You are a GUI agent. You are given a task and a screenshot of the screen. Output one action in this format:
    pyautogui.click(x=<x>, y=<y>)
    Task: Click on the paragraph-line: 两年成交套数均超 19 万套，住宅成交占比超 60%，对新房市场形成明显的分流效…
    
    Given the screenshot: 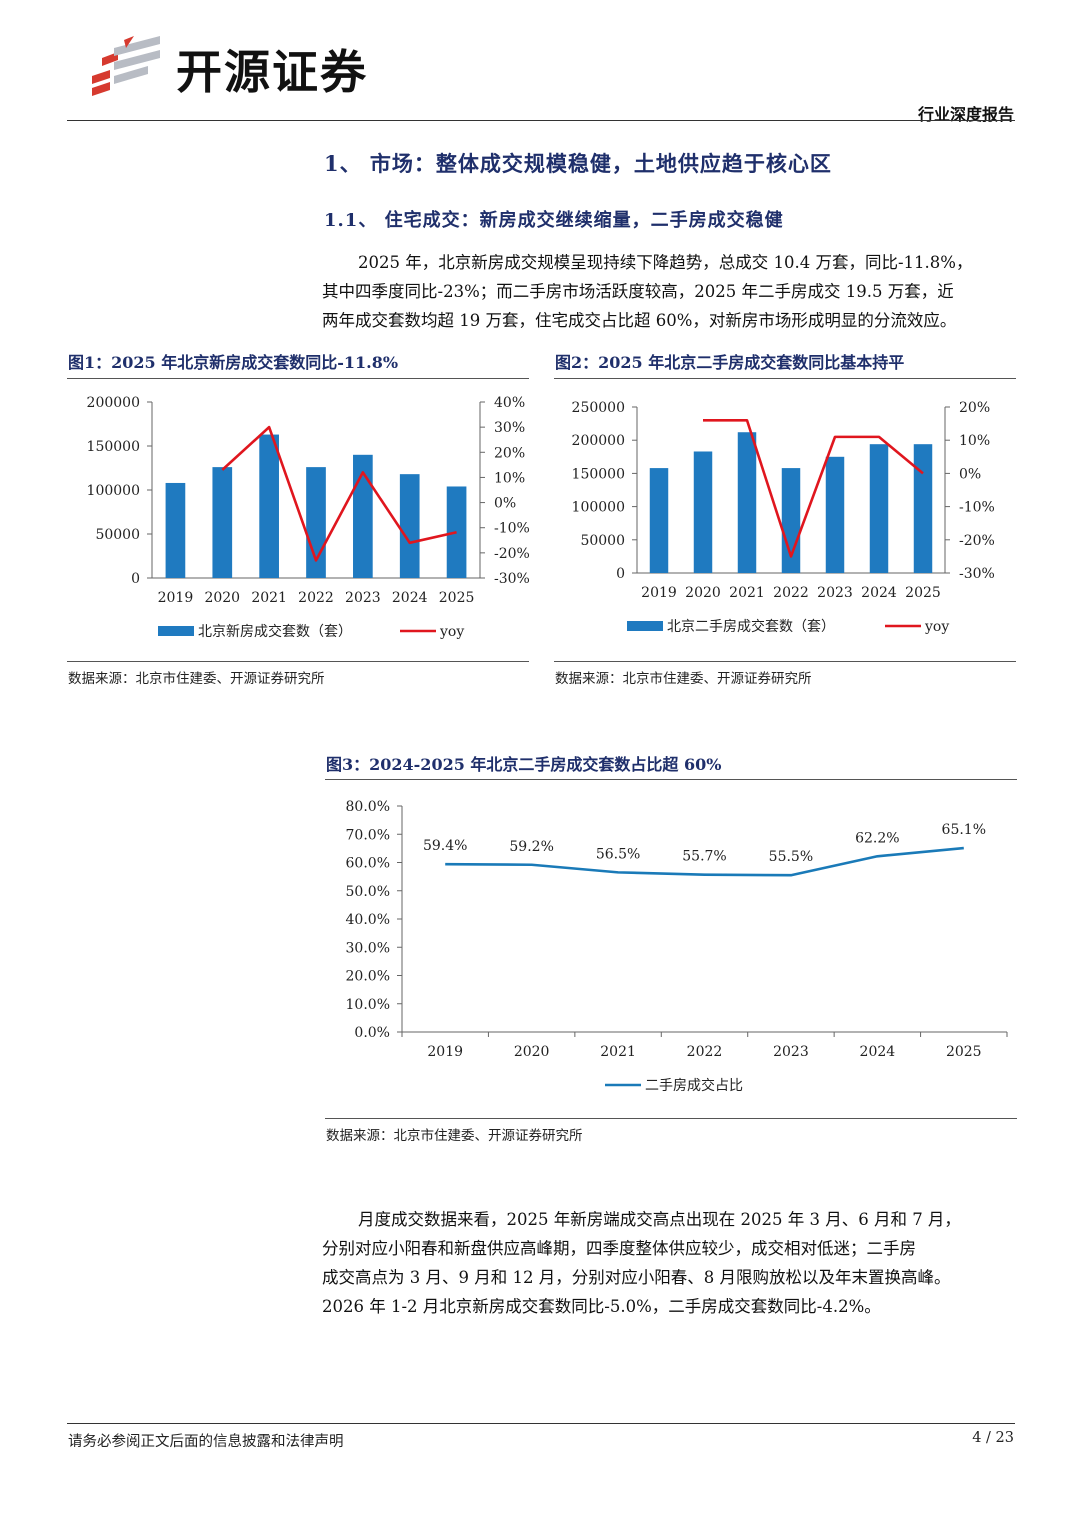 What is the action you would take?
    pyautogui.click(x=639, y=320)
    